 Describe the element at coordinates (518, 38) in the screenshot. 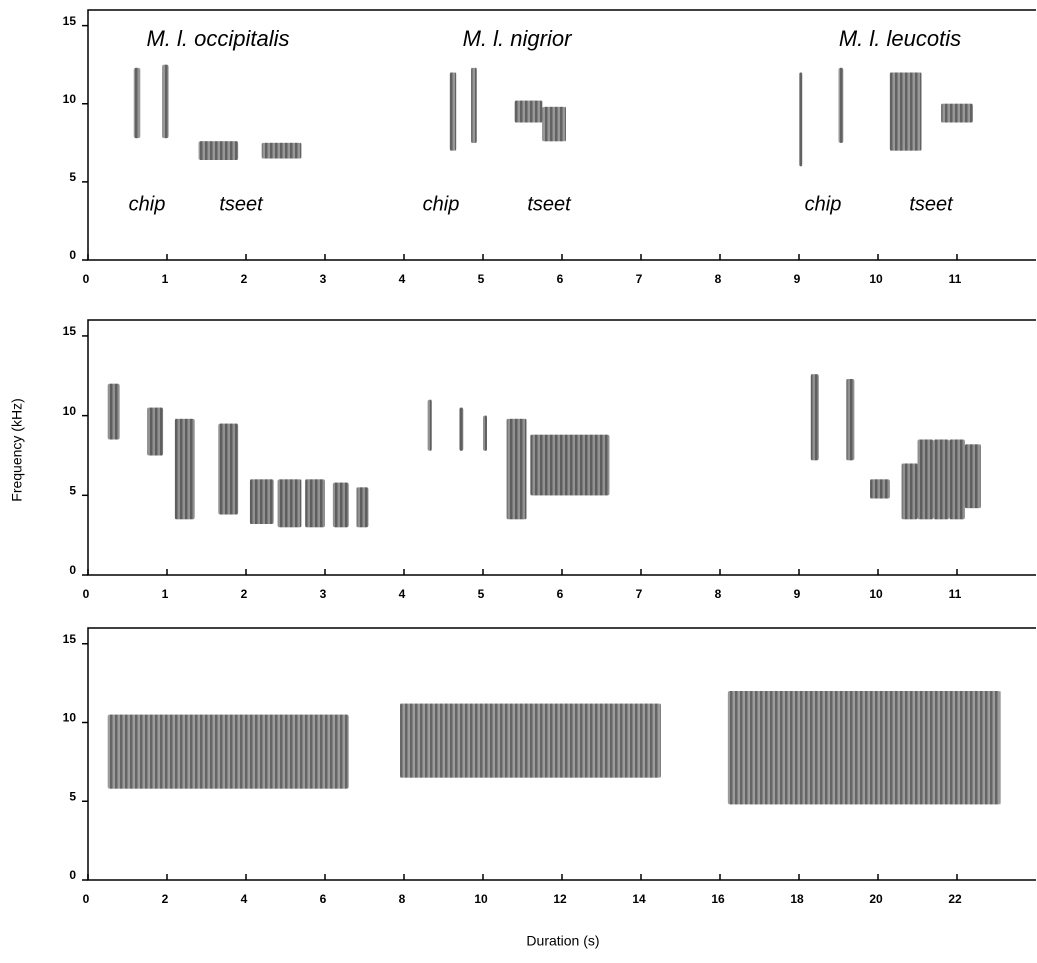

I see `annotation: M. l. nigrior` at that location.